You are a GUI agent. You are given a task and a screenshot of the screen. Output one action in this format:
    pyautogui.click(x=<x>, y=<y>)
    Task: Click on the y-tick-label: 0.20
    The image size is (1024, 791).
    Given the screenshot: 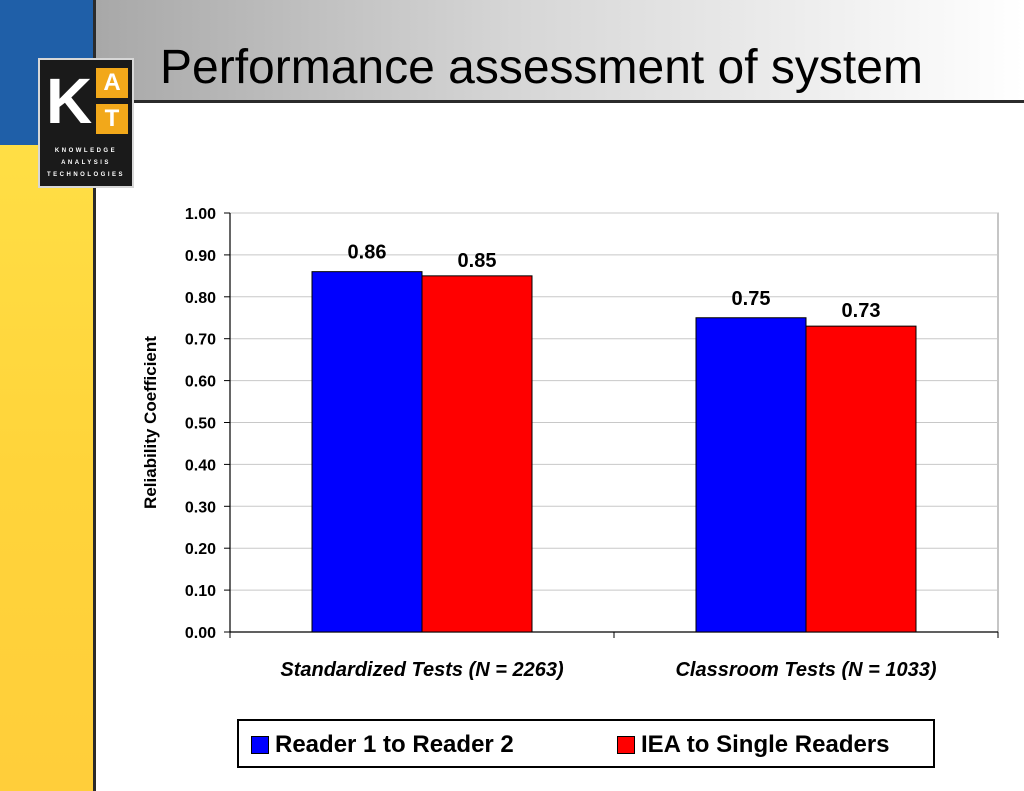 What is the action you would take?
    pyautogui.click(x=200, y=549)
    